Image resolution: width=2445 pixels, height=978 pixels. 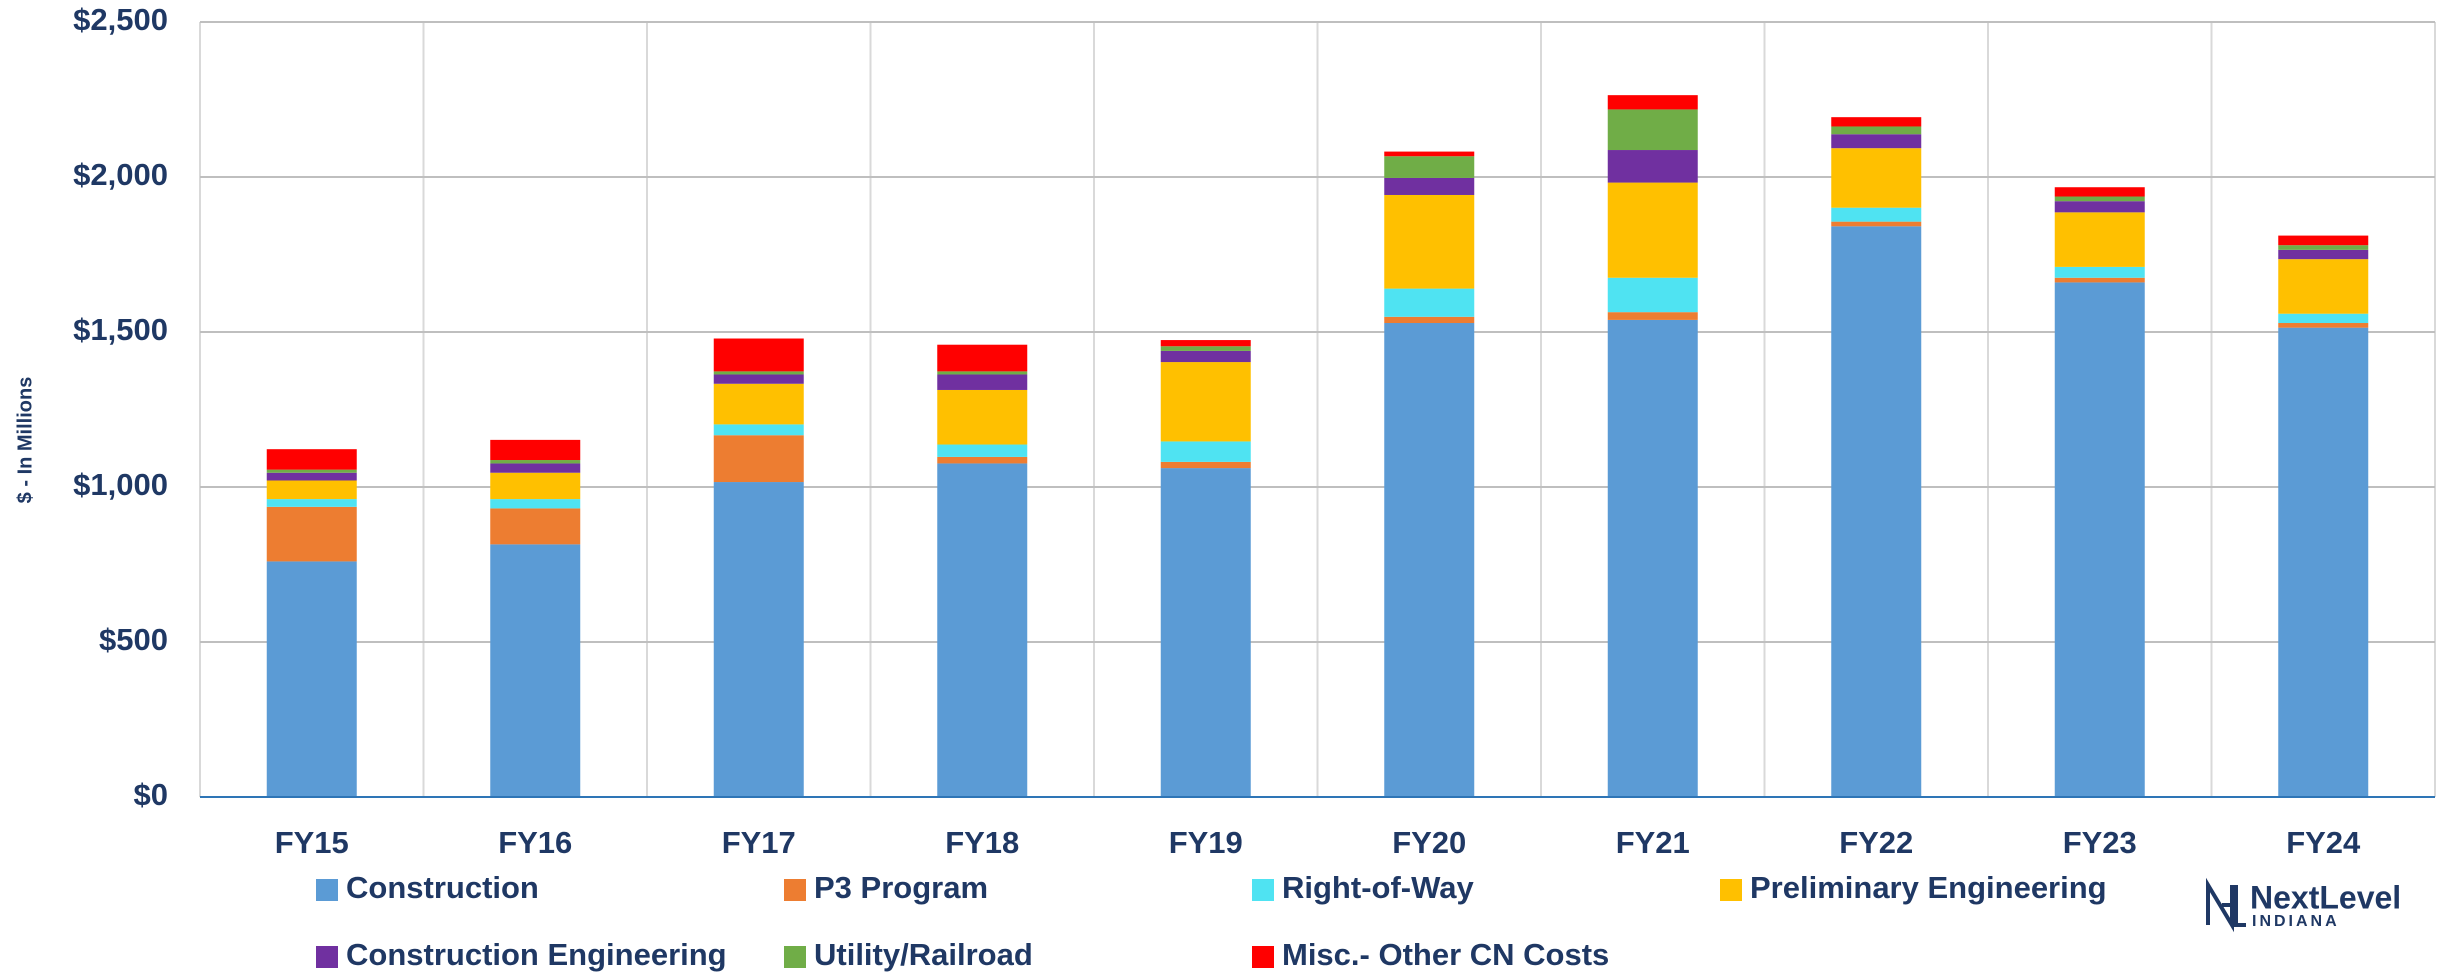 I want to click on x-tick-label: FY24, so click(x=2323, y=842).